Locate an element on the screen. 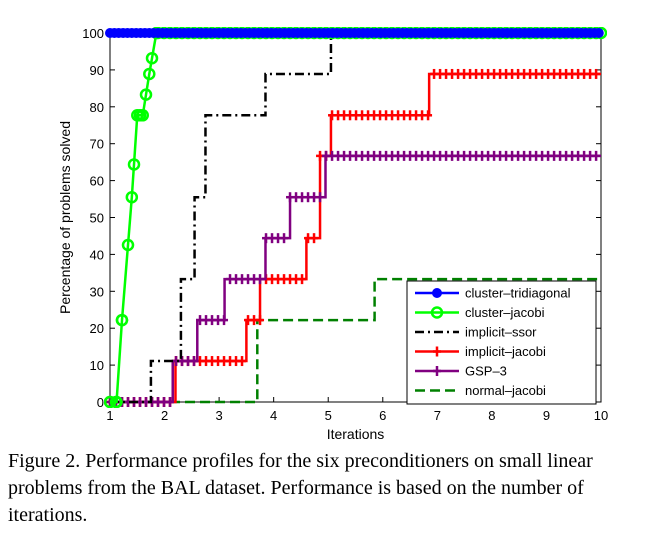 This screenshot has width=668, height=540. y-tick-label: 40 is located at coordinates (97, 254).